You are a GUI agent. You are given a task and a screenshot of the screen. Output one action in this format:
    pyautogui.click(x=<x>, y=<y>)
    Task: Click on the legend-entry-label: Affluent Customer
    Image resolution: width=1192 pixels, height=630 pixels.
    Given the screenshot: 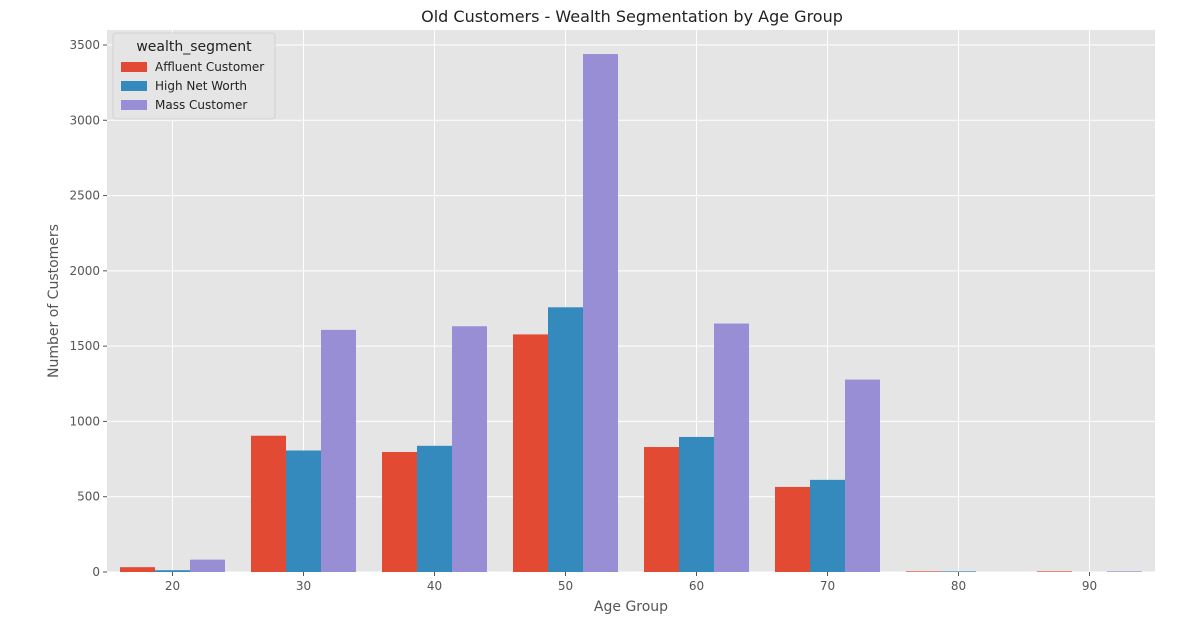 What is the action you would take?
    pyautogui.click(x=209, y=67)
    